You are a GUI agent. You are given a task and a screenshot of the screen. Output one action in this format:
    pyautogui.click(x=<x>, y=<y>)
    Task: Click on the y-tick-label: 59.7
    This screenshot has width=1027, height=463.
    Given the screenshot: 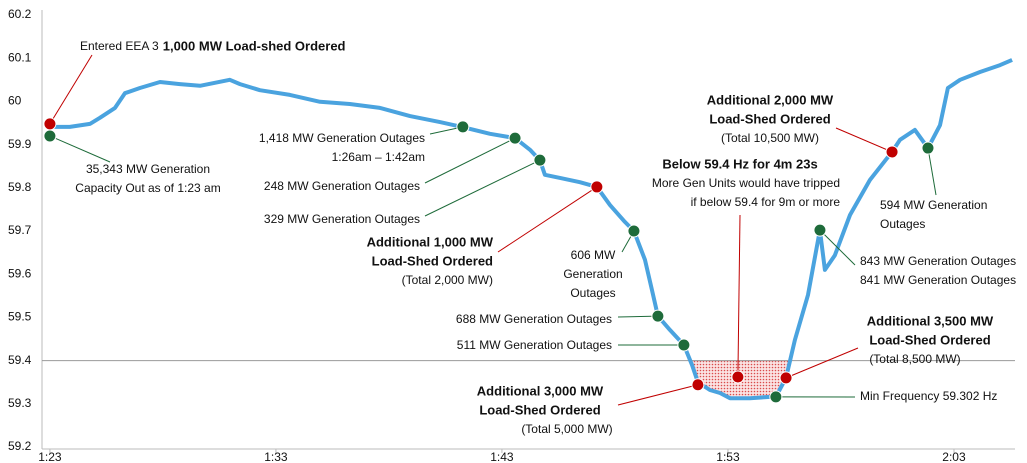 What is the action you would take?
    pyautogui.click(x=20, y=230)
    